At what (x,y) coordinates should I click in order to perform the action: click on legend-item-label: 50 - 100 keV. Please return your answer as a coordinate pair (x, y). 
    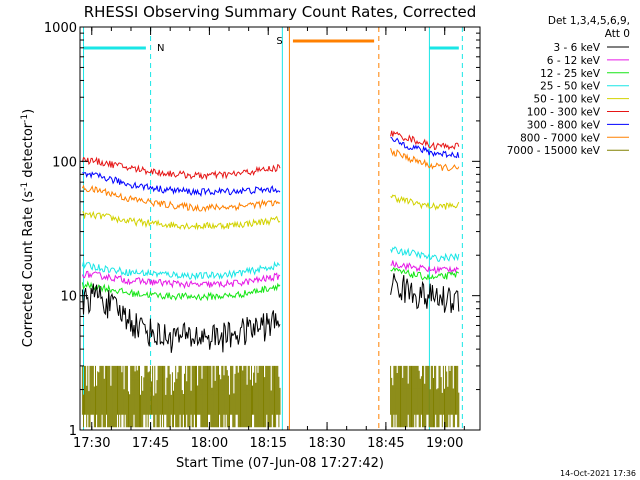
    Looking at the image, I should click on (566, 100).